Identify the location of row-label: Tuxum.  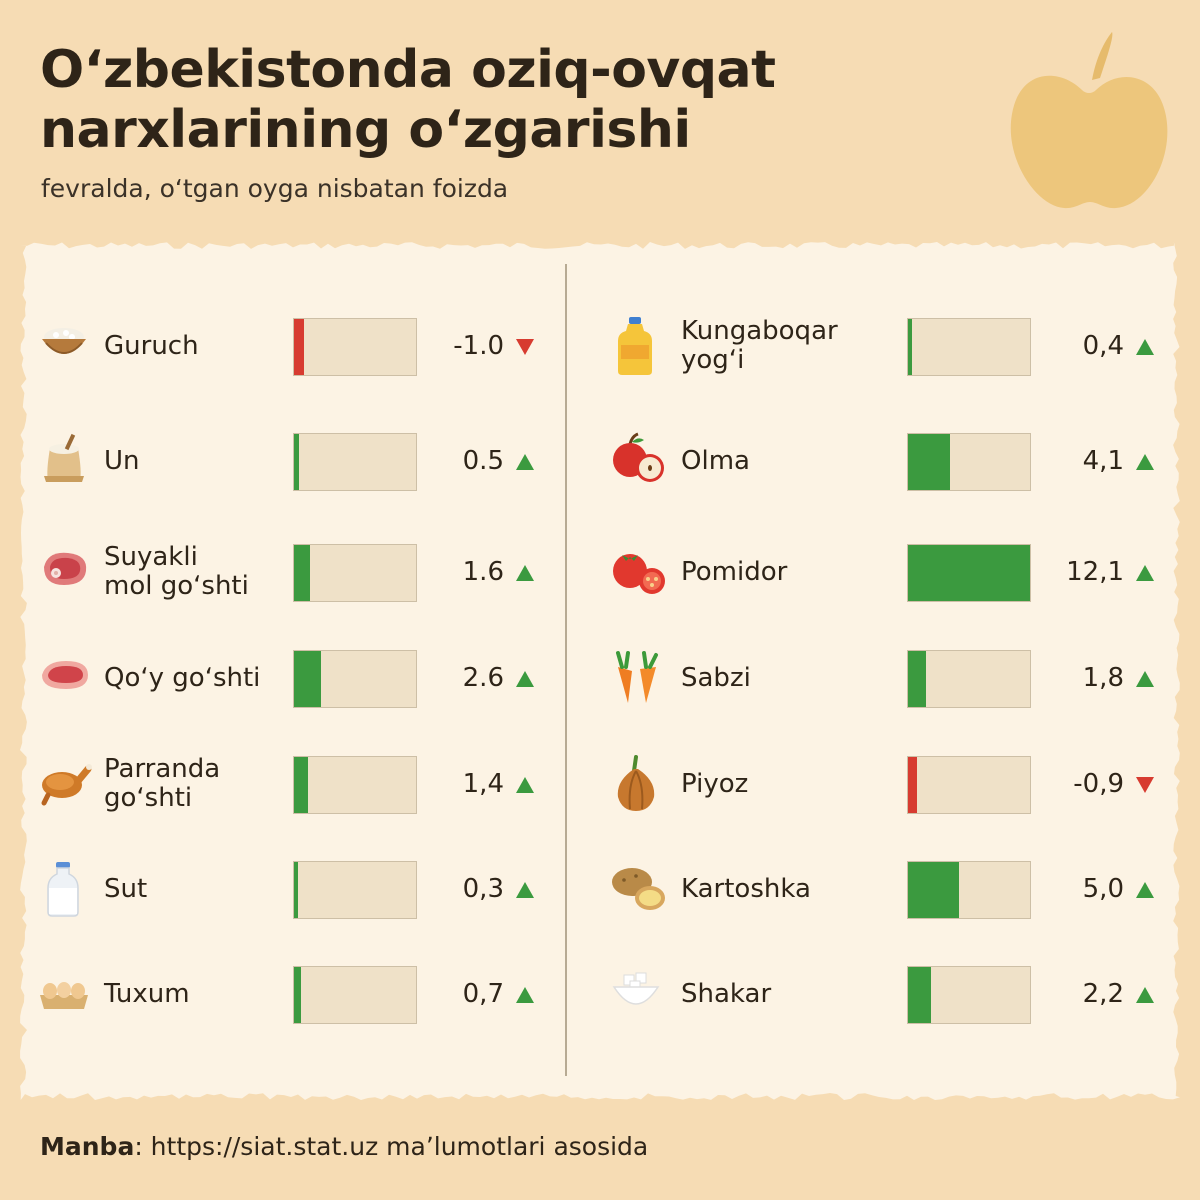
(147, 993).